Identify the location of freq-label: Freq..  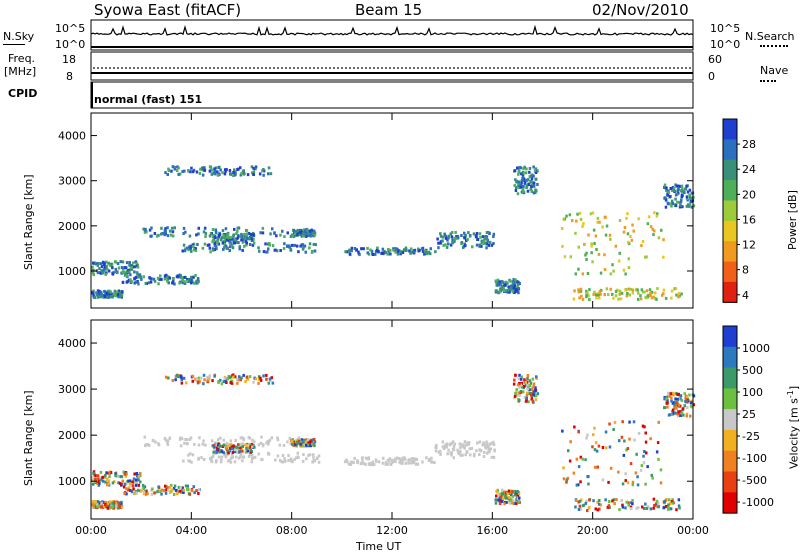
(22, 58).